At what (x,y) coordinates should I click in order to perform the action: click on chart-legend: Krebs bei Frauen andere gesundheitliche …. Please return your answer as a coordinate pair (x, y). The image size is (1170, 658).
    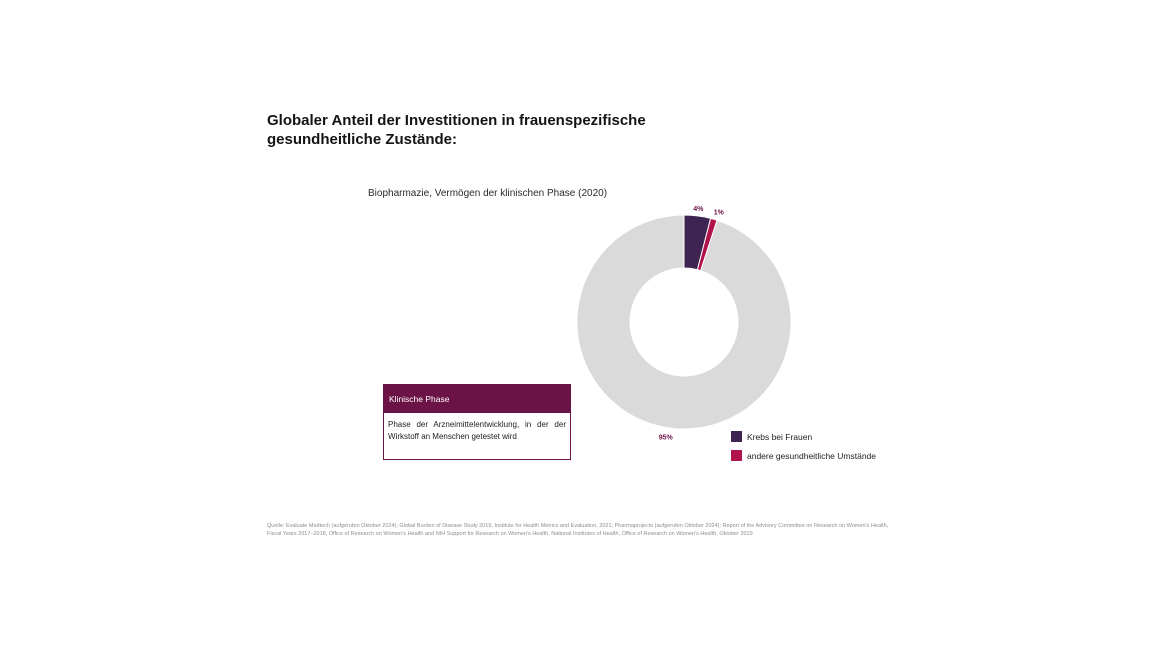
    Looking at the image, I should click on (803, 450).